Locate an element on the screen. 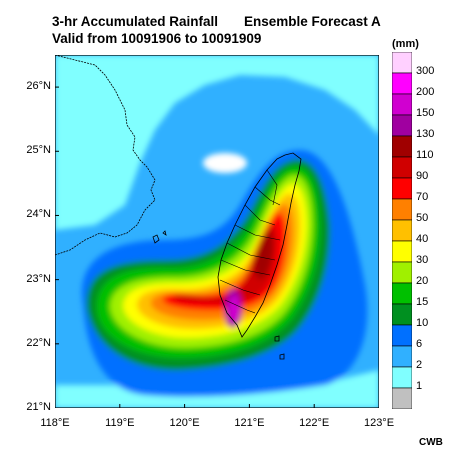 This screenshot has width=450, height=450. rain-field-110mm is located at coordinates (263, 255).